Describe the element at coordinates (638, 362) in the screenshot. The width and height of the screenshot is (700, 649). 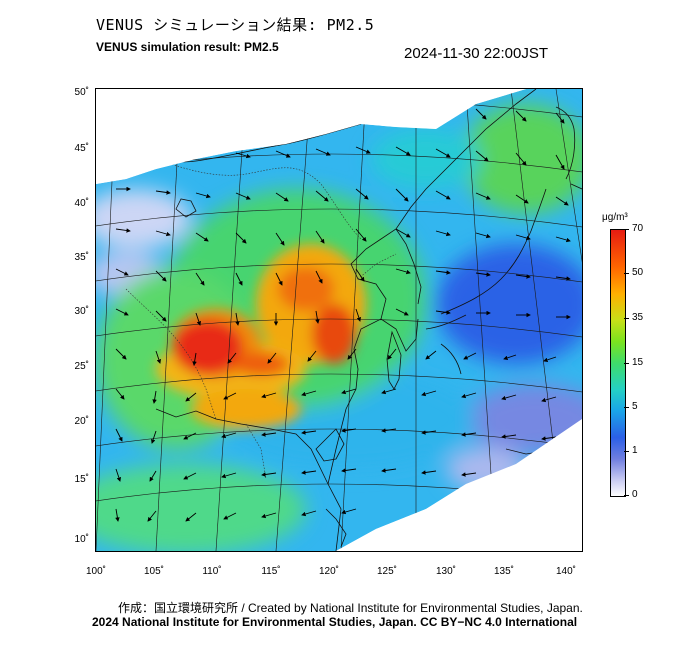
I see `colorbar-label-15: 15` at that location.